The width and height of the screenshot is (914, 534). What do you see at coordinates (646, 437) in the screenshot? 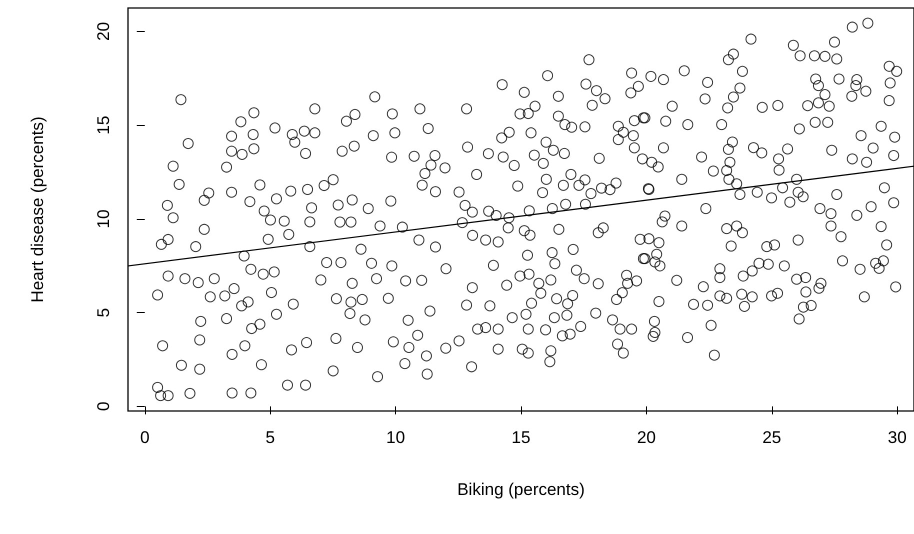
I see `x-tick-label: 20` at bounding box center [646, 437].